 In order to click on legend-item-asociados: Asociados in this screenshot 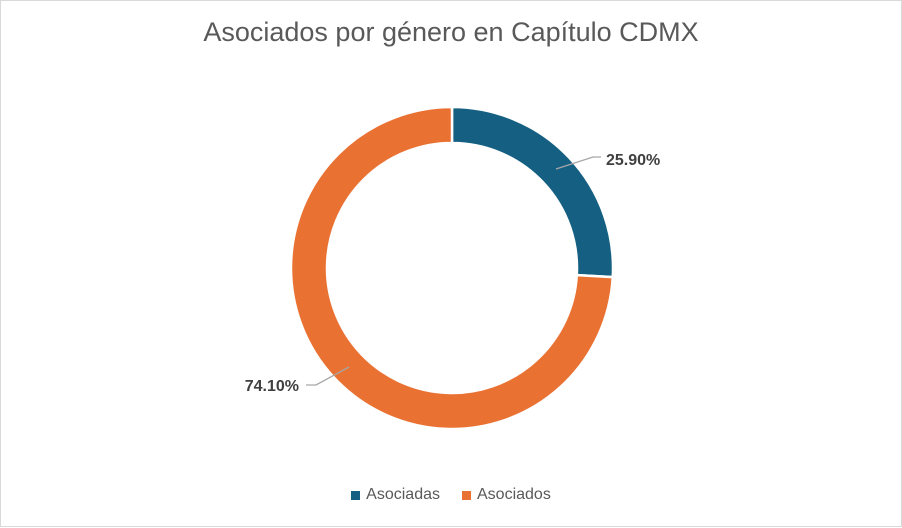, I will do `click(506, 495)`.